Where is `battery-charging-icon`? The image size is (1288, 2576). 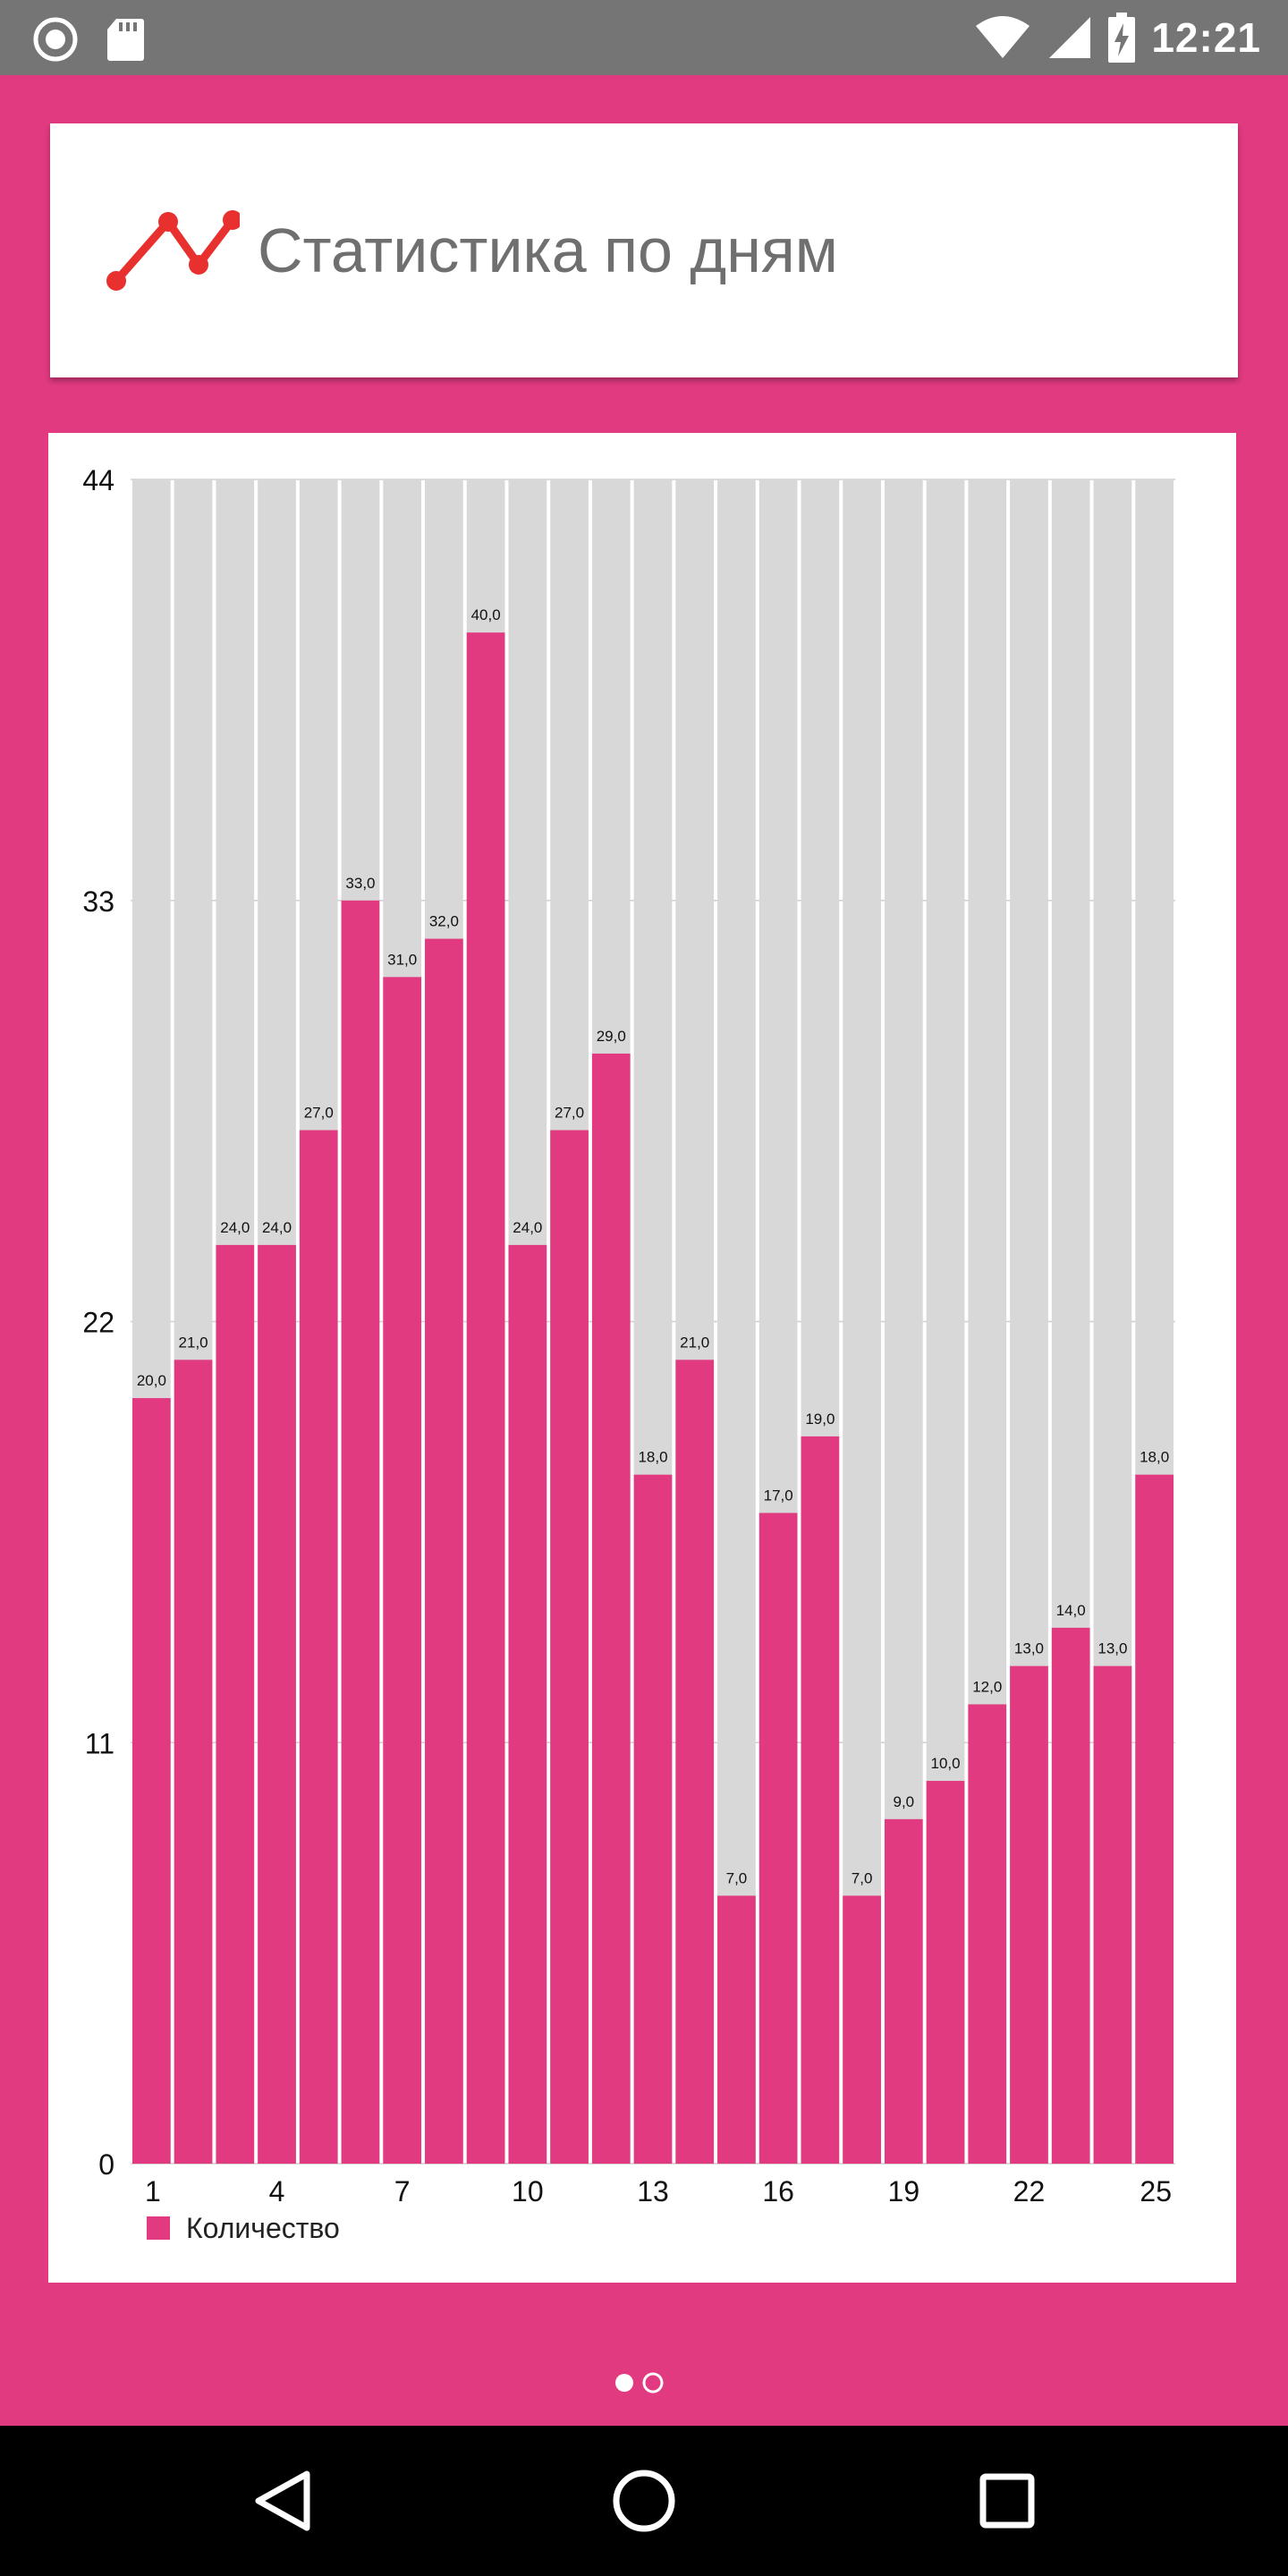
battery-charging-icon is located at coordinates (1122, 38).